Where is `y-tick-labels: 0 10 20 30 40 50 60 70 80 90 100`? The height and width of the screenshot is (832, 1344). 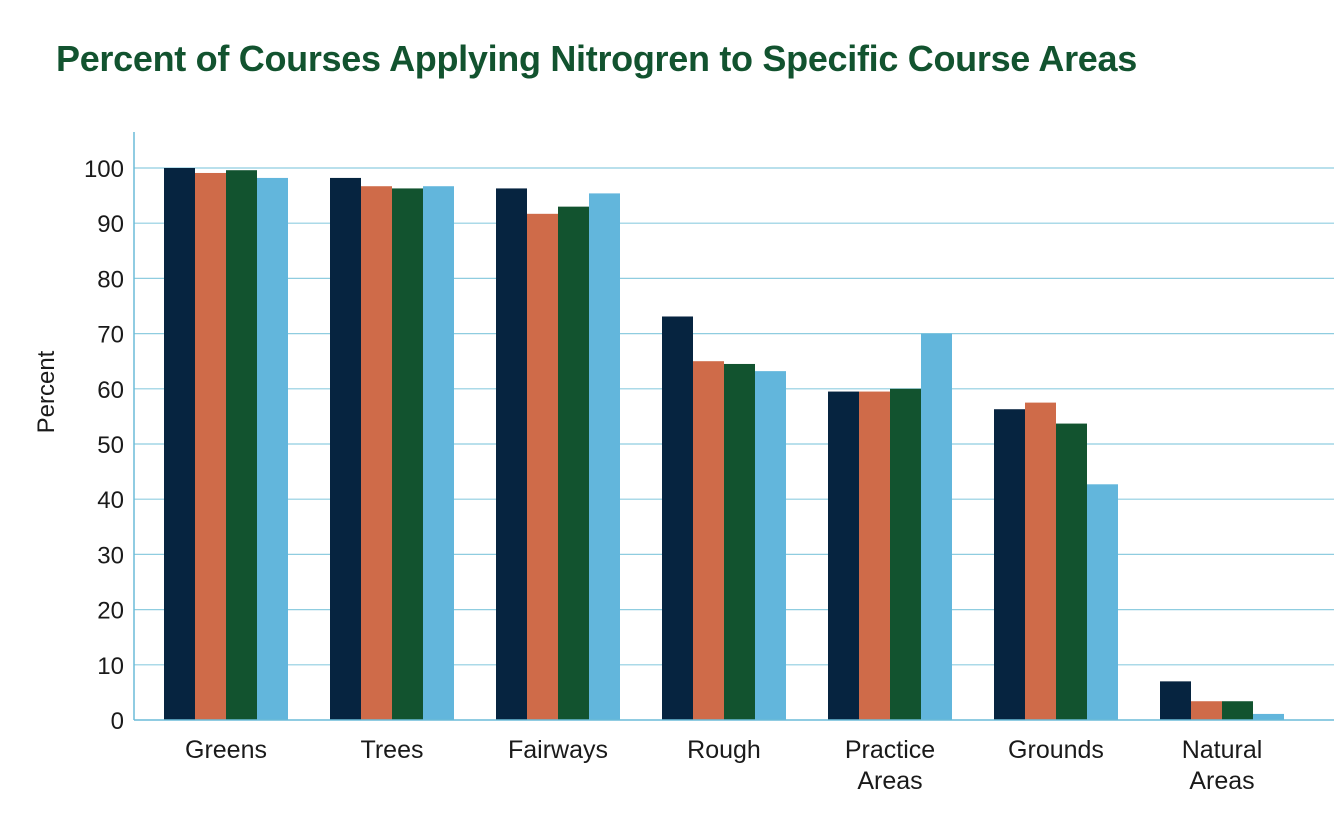
y-tick-labels: 0 10 20 30 40 50 60 70 80 90 100 is located at coordinates (104, 445).